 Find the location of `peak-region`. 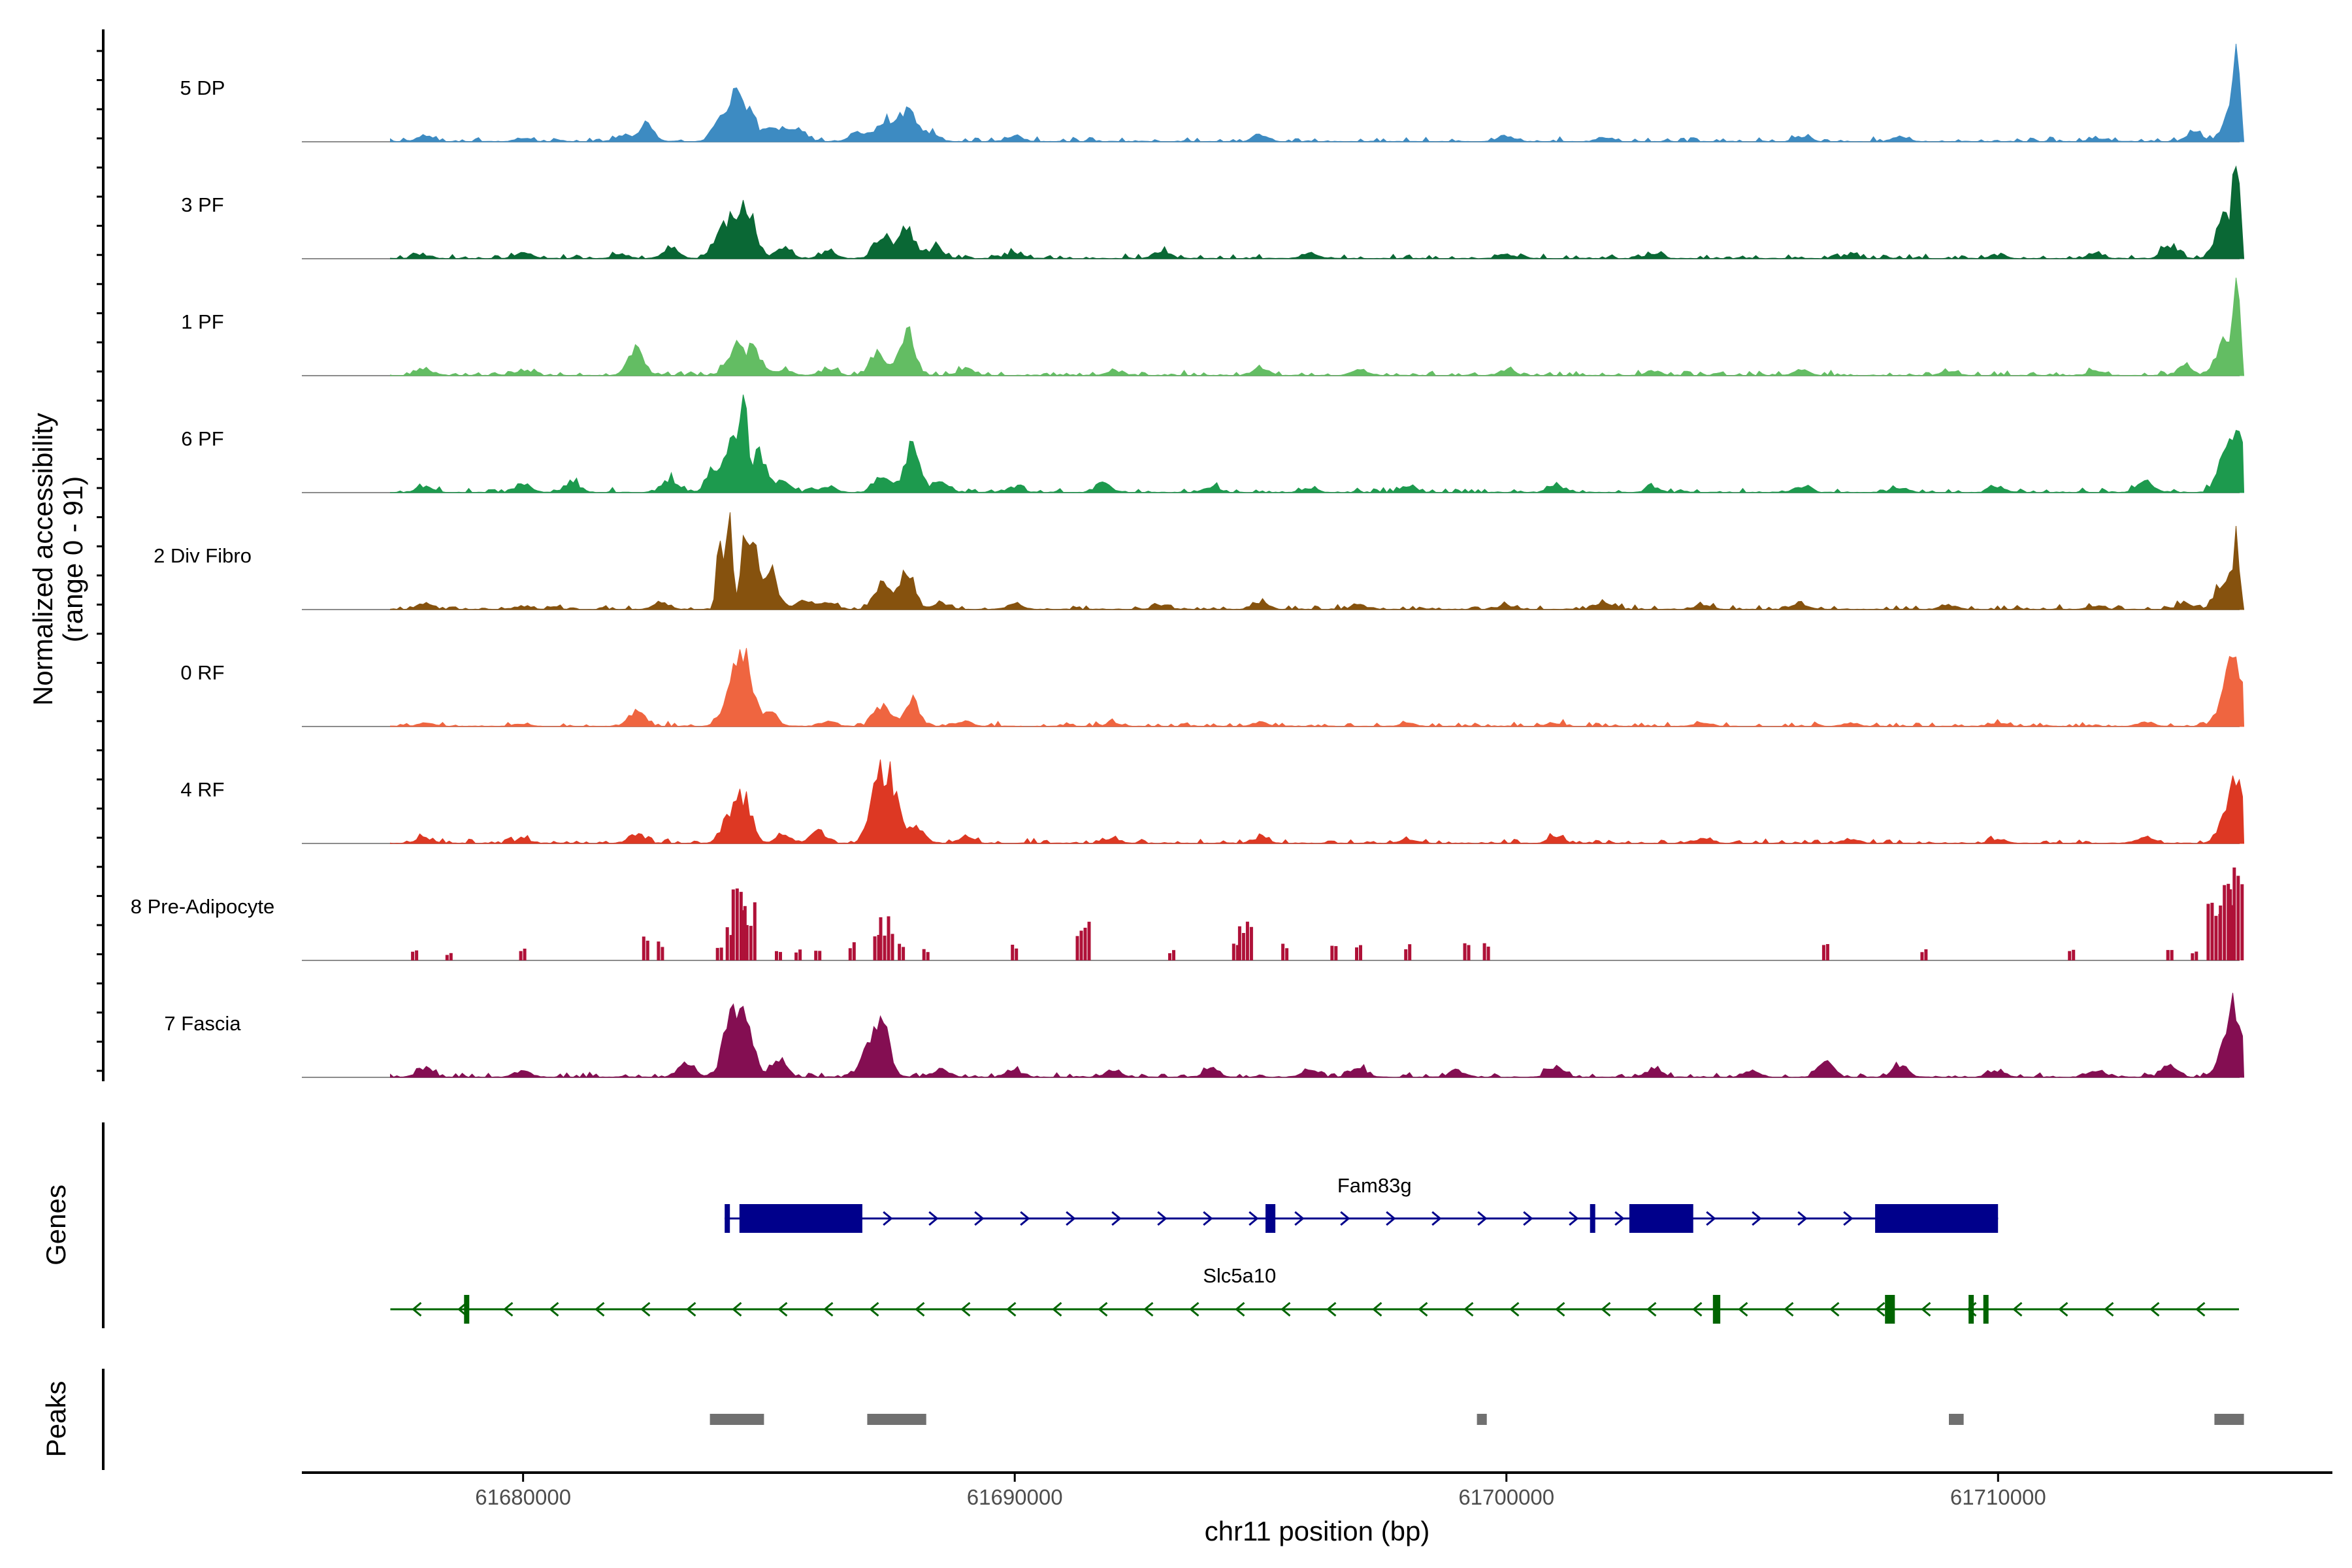

peak-region is located at coordinates (1482, 1419).